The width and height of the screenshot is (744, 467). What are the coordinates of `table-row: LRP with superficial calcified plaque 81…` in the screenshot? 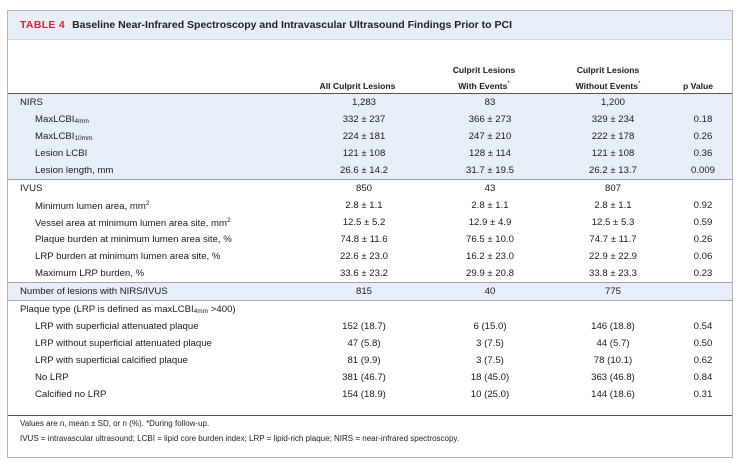 It's located at (374, 360).